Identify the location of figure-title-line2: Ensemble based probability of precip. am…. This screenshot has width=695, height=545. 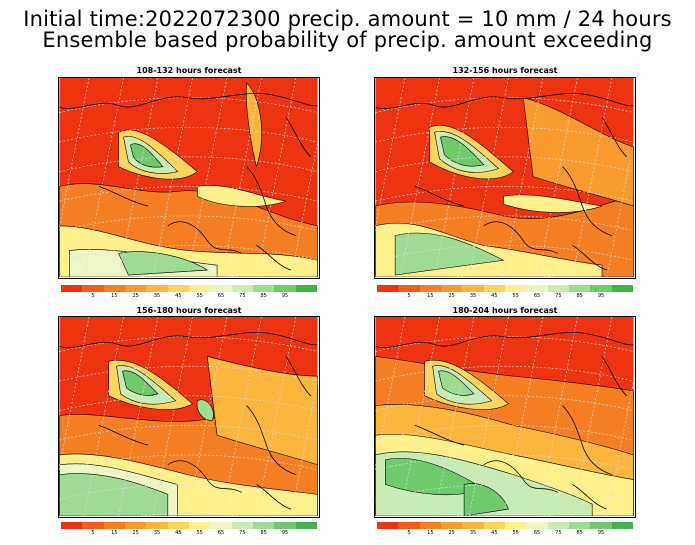
(347, 40).